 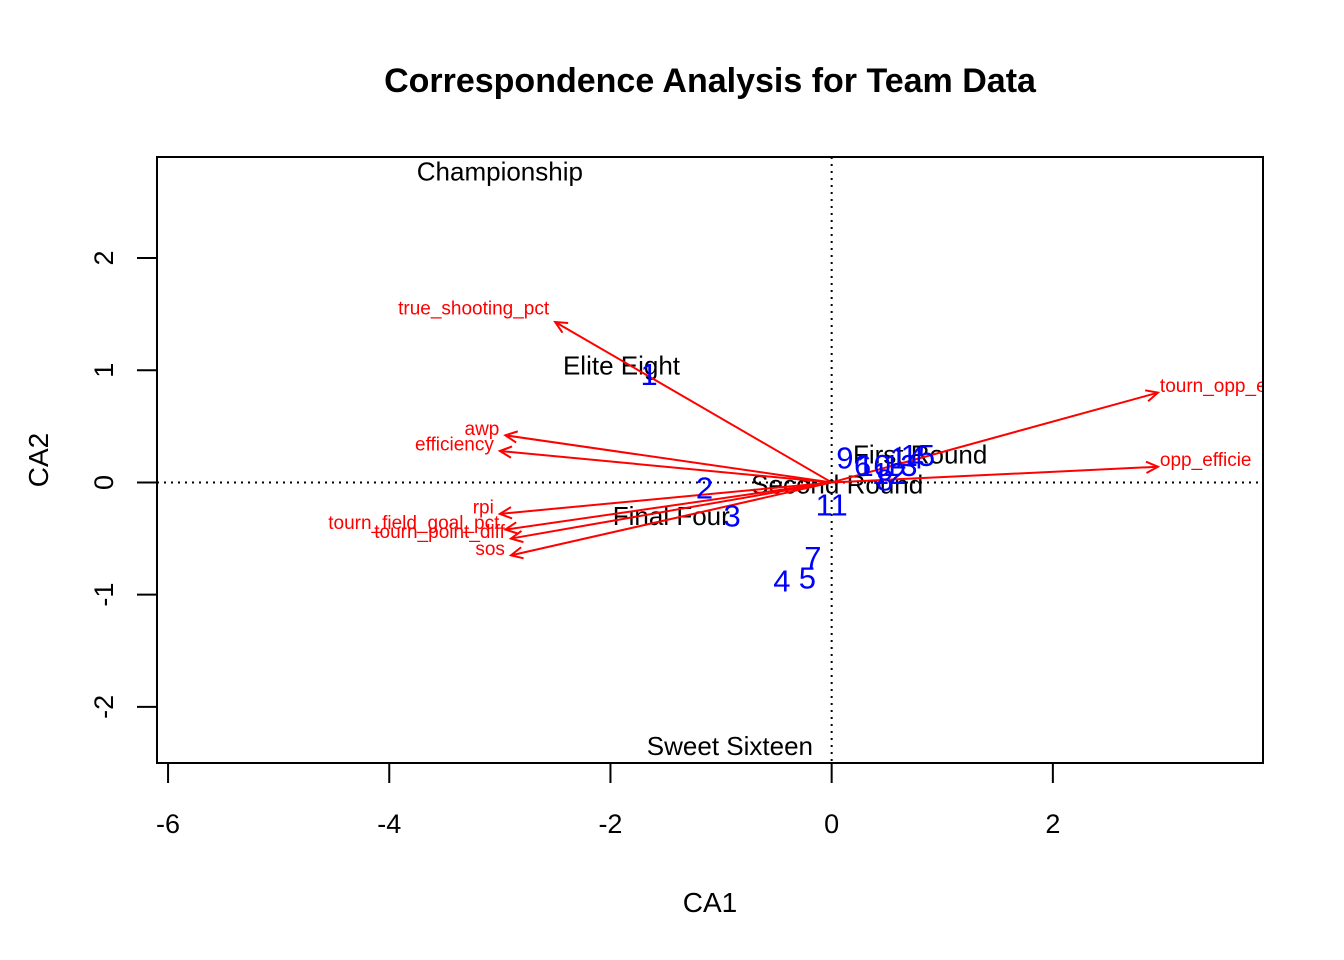 I want to click on column-point-label: 9, so click(x=844, y=457).